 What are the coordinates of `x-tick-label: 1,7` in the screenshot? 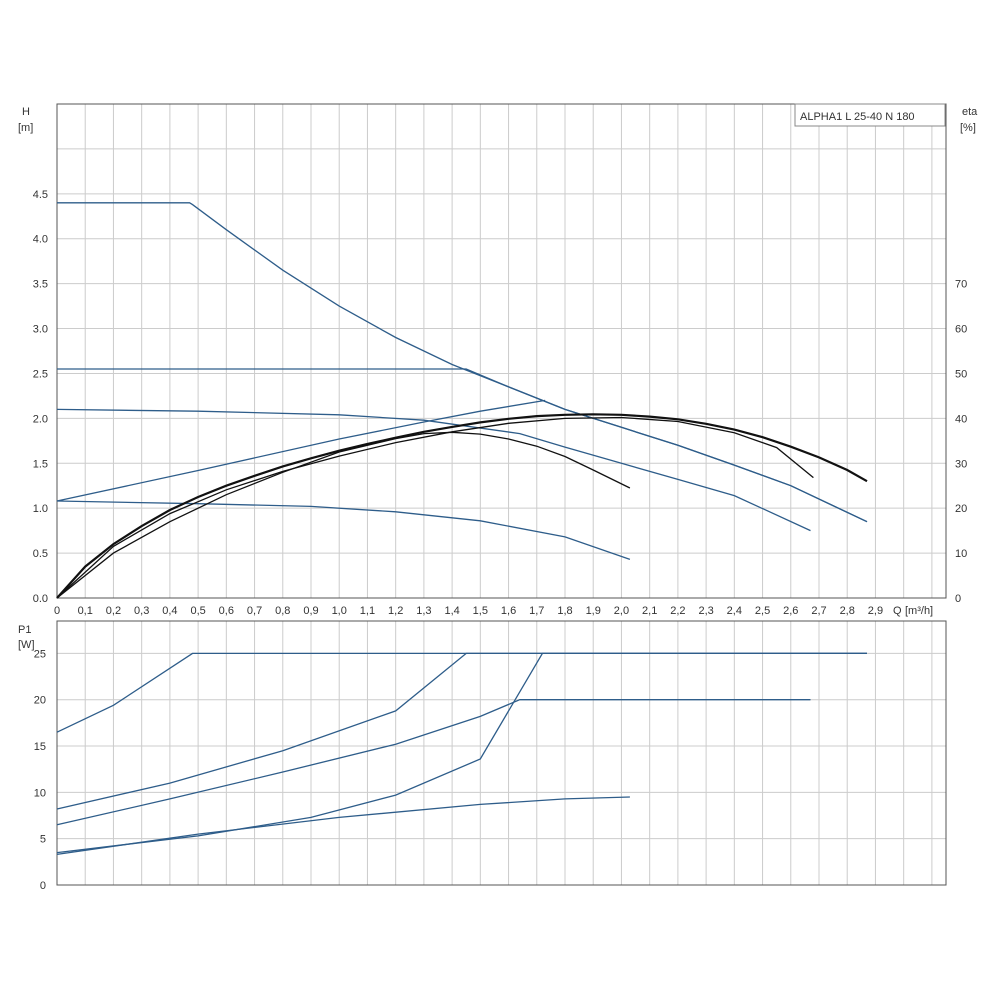 It's located at (536, 611).